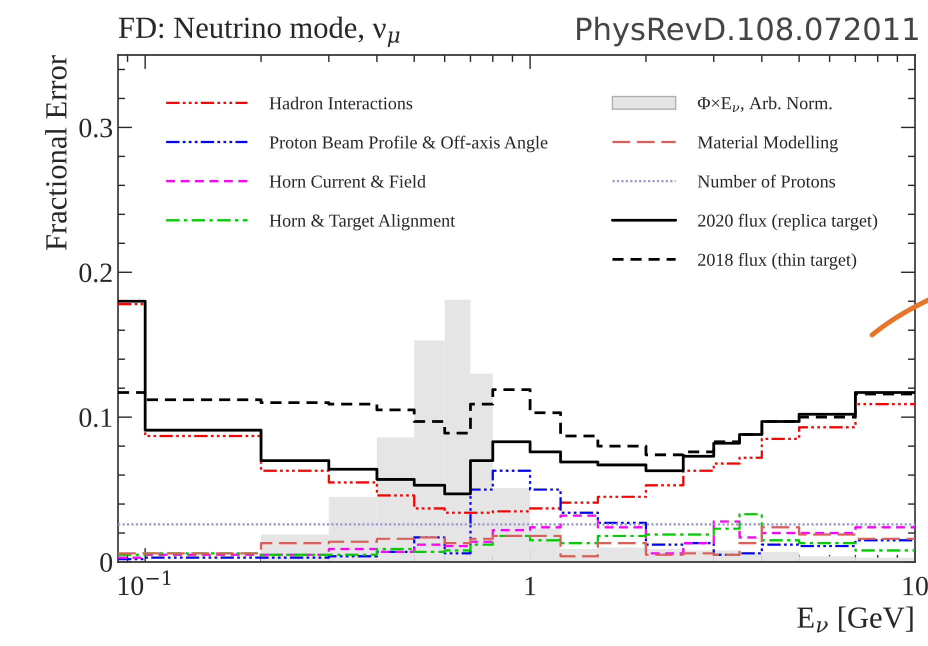 The image size is (928, 646). Describe the element at coordinates (95, 128) in the screenshot. I see `y-tick-label: 0.3` at that location.